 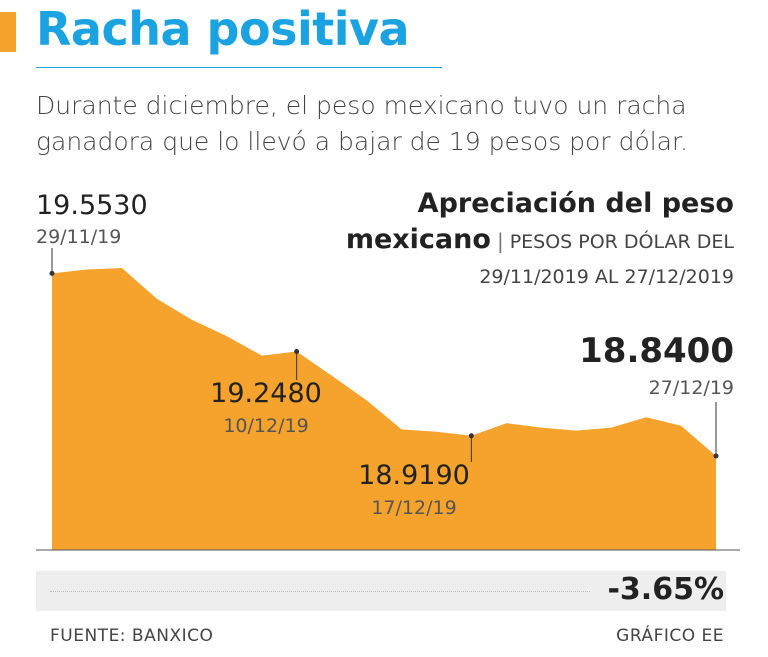 I want to click on chart-title-line2: mexicano, so click(x=418, y=239).